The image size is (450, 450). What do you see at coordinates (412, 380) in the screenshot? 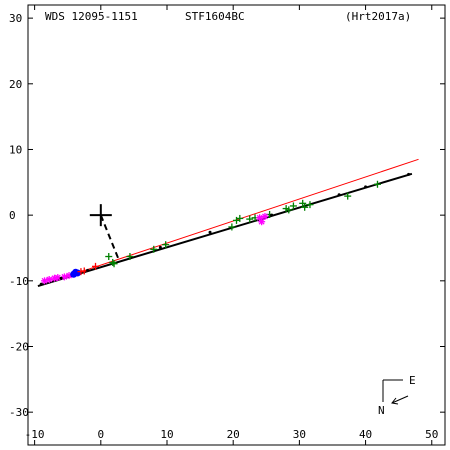
I see `compass-east-label: E` at bounding box center [412, 380].